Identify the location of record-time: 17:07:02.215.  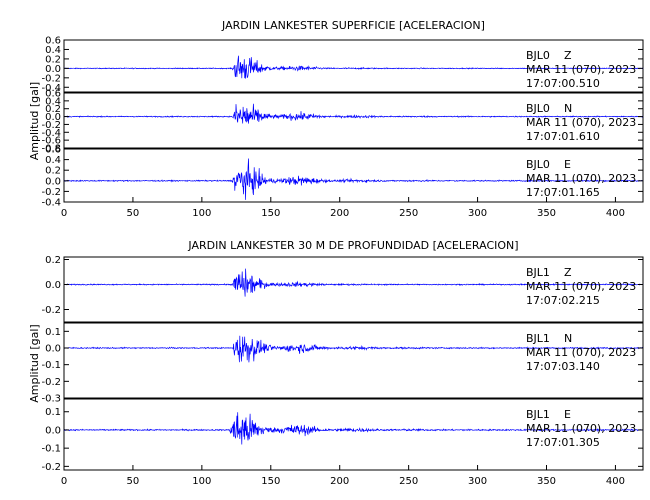
(563, 300).